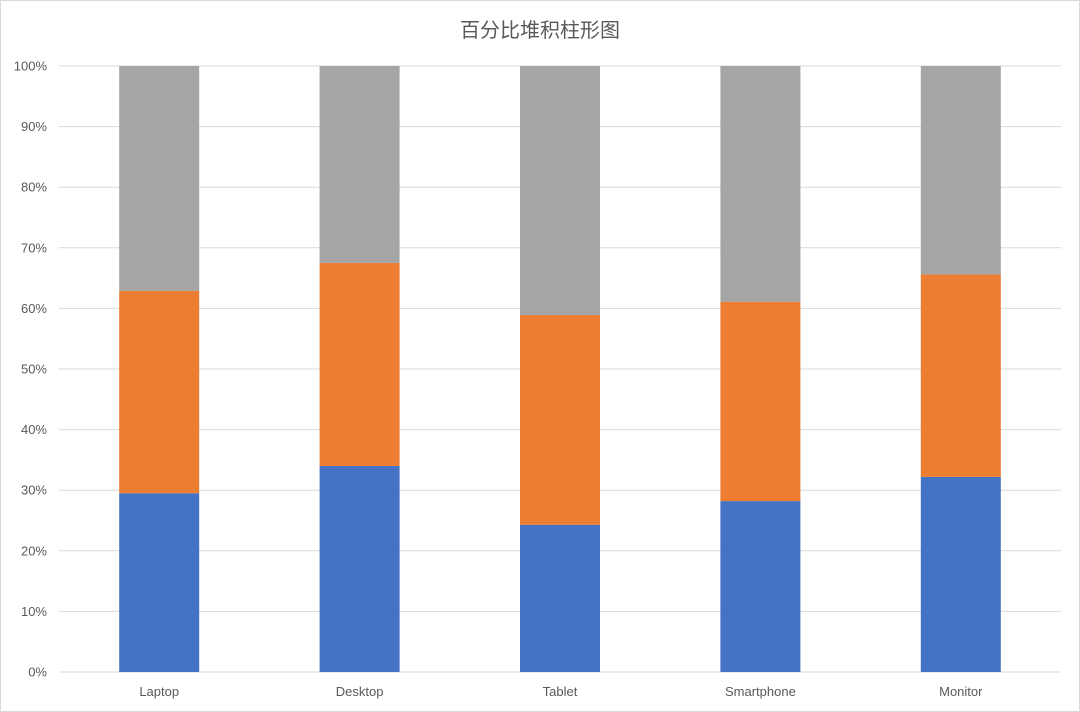  Describe the element at coordinates (34, 611) in the screenshot. I see `y-tick-label: 10%` at that location.